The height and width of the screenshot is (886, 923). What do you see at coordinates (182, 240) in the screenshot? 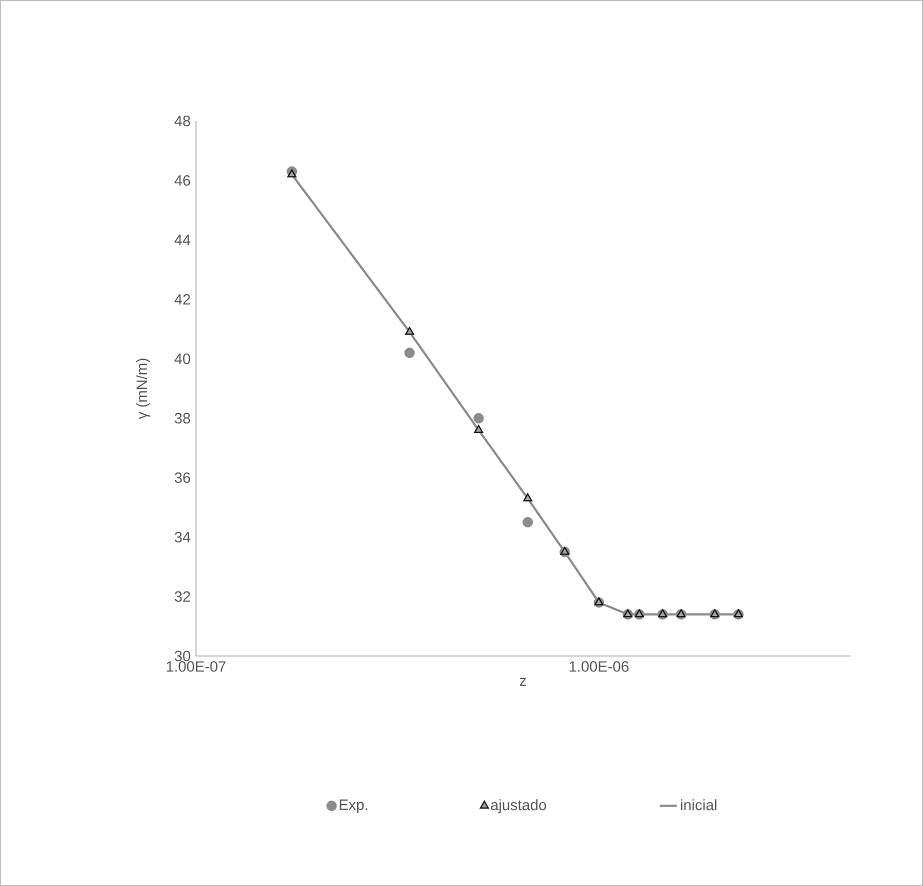
I see `y-tick-label: 44` at bounding box center [182, 240].